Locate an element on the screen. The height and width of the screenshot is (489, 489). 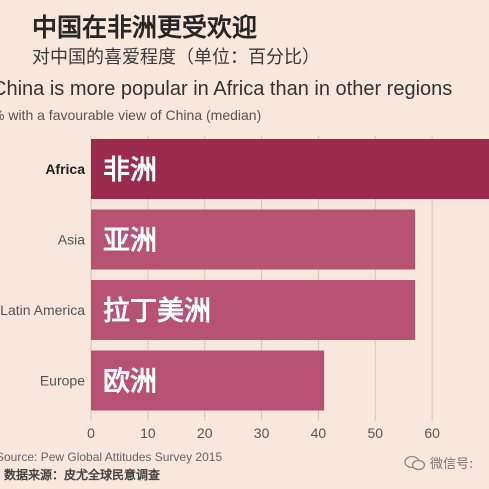
wechat-watermark: 微信号: is located at coordinates (438, 462).